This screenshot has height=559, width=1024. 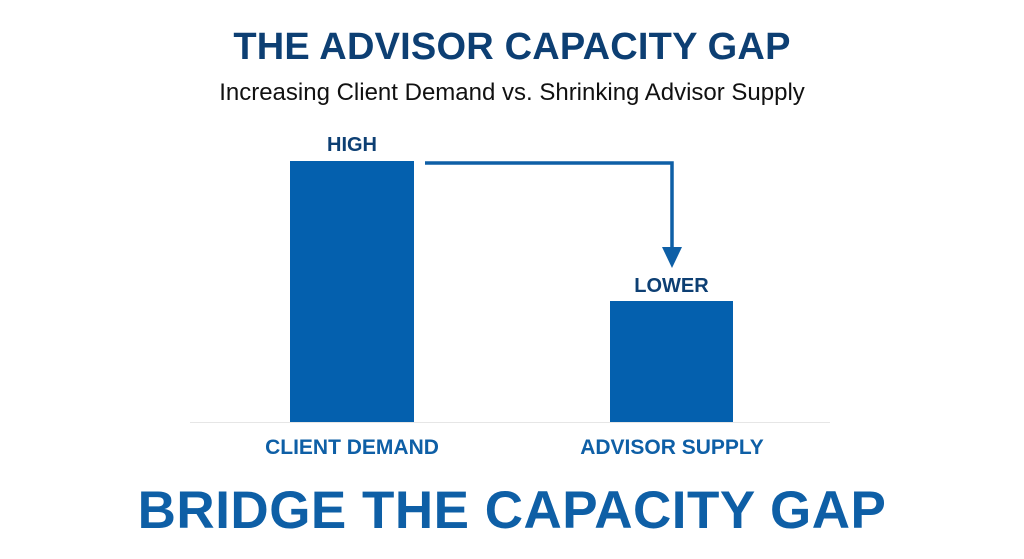 I want to click on bar-value-label-advisor-supply: LOWER, so click(x=671, y=286).